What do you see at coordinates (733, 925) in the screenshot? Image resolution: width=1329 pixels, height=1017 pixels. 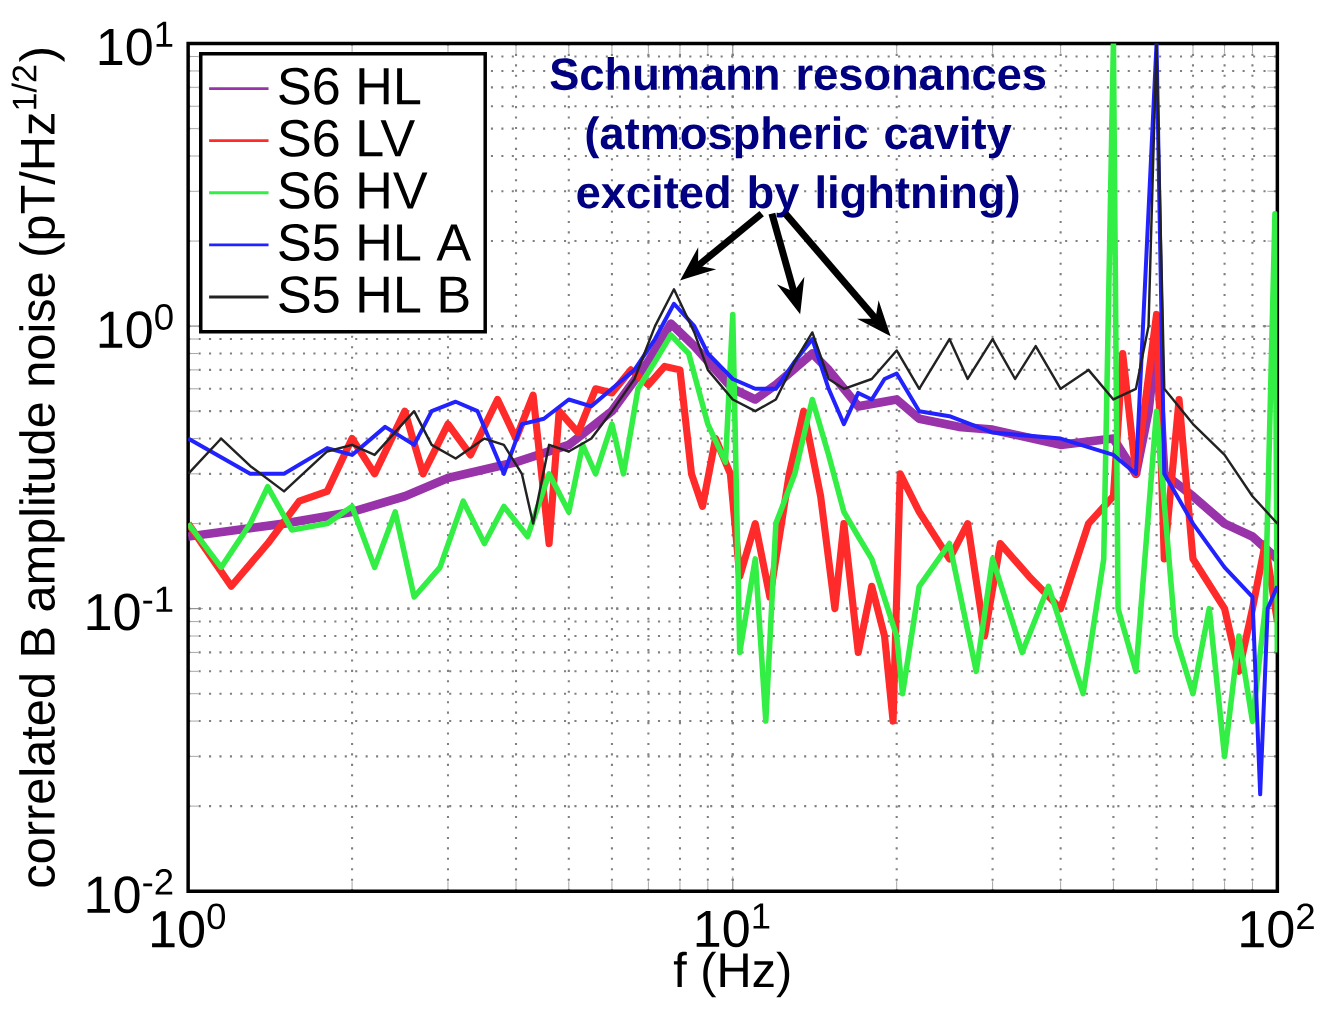 I see `x-tick-label: 10$^{1}$` at bounding box center [733, 925].